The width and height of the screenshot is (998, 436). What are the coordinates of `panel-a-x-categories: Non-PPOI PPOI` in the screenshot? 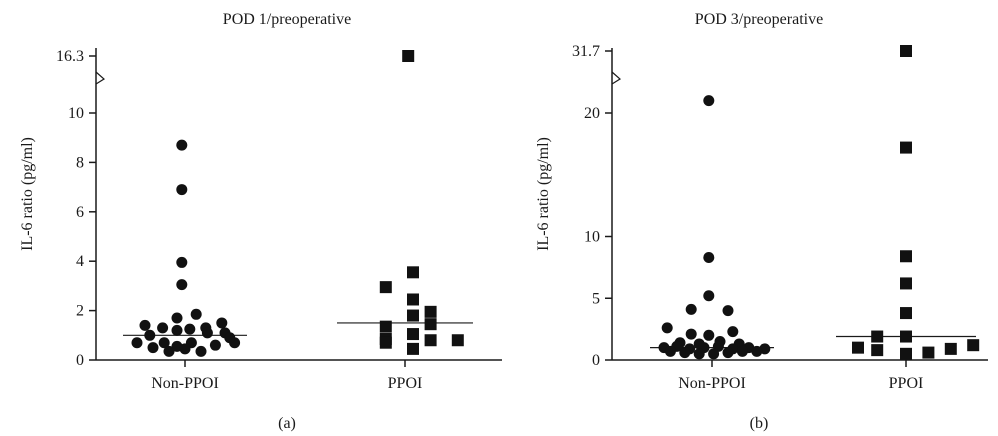 It's located at (286, 376).